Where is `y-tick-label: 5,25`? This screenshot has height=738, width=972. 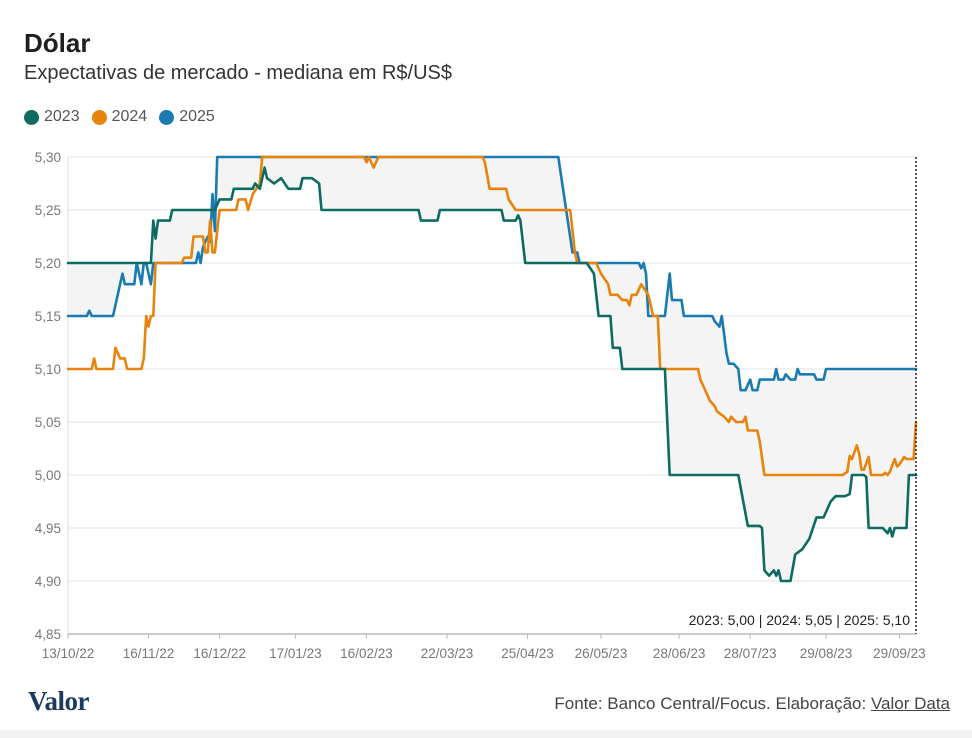 y-tick-label: 5,25 is located at coordinates (48, 210).